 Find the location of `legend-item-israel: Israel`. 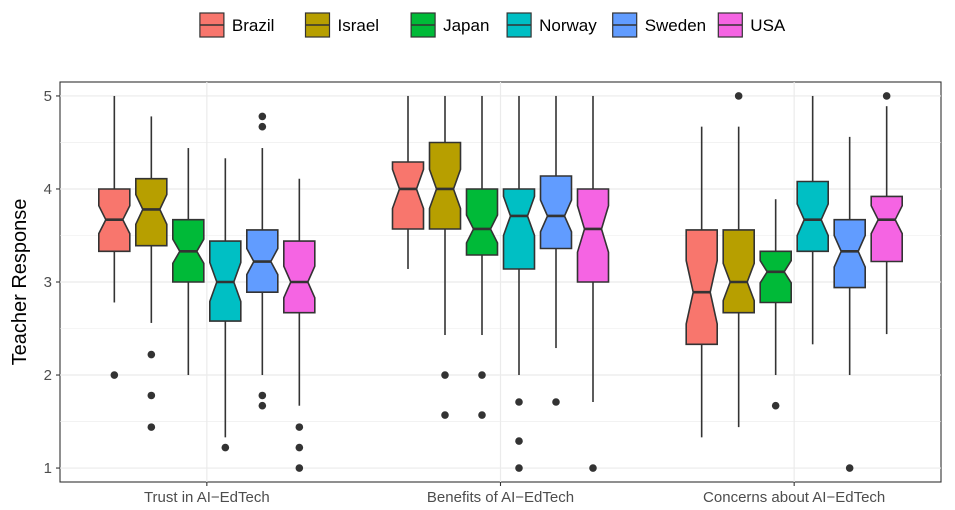

legend-item-israel: Israel is located at coordinates (342, 25).